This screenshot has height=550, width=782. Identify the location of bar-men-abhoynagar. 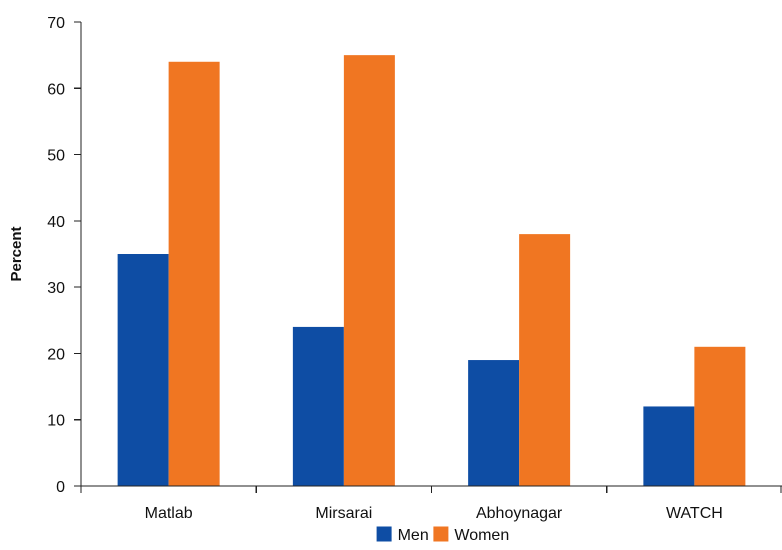
(494, 423).